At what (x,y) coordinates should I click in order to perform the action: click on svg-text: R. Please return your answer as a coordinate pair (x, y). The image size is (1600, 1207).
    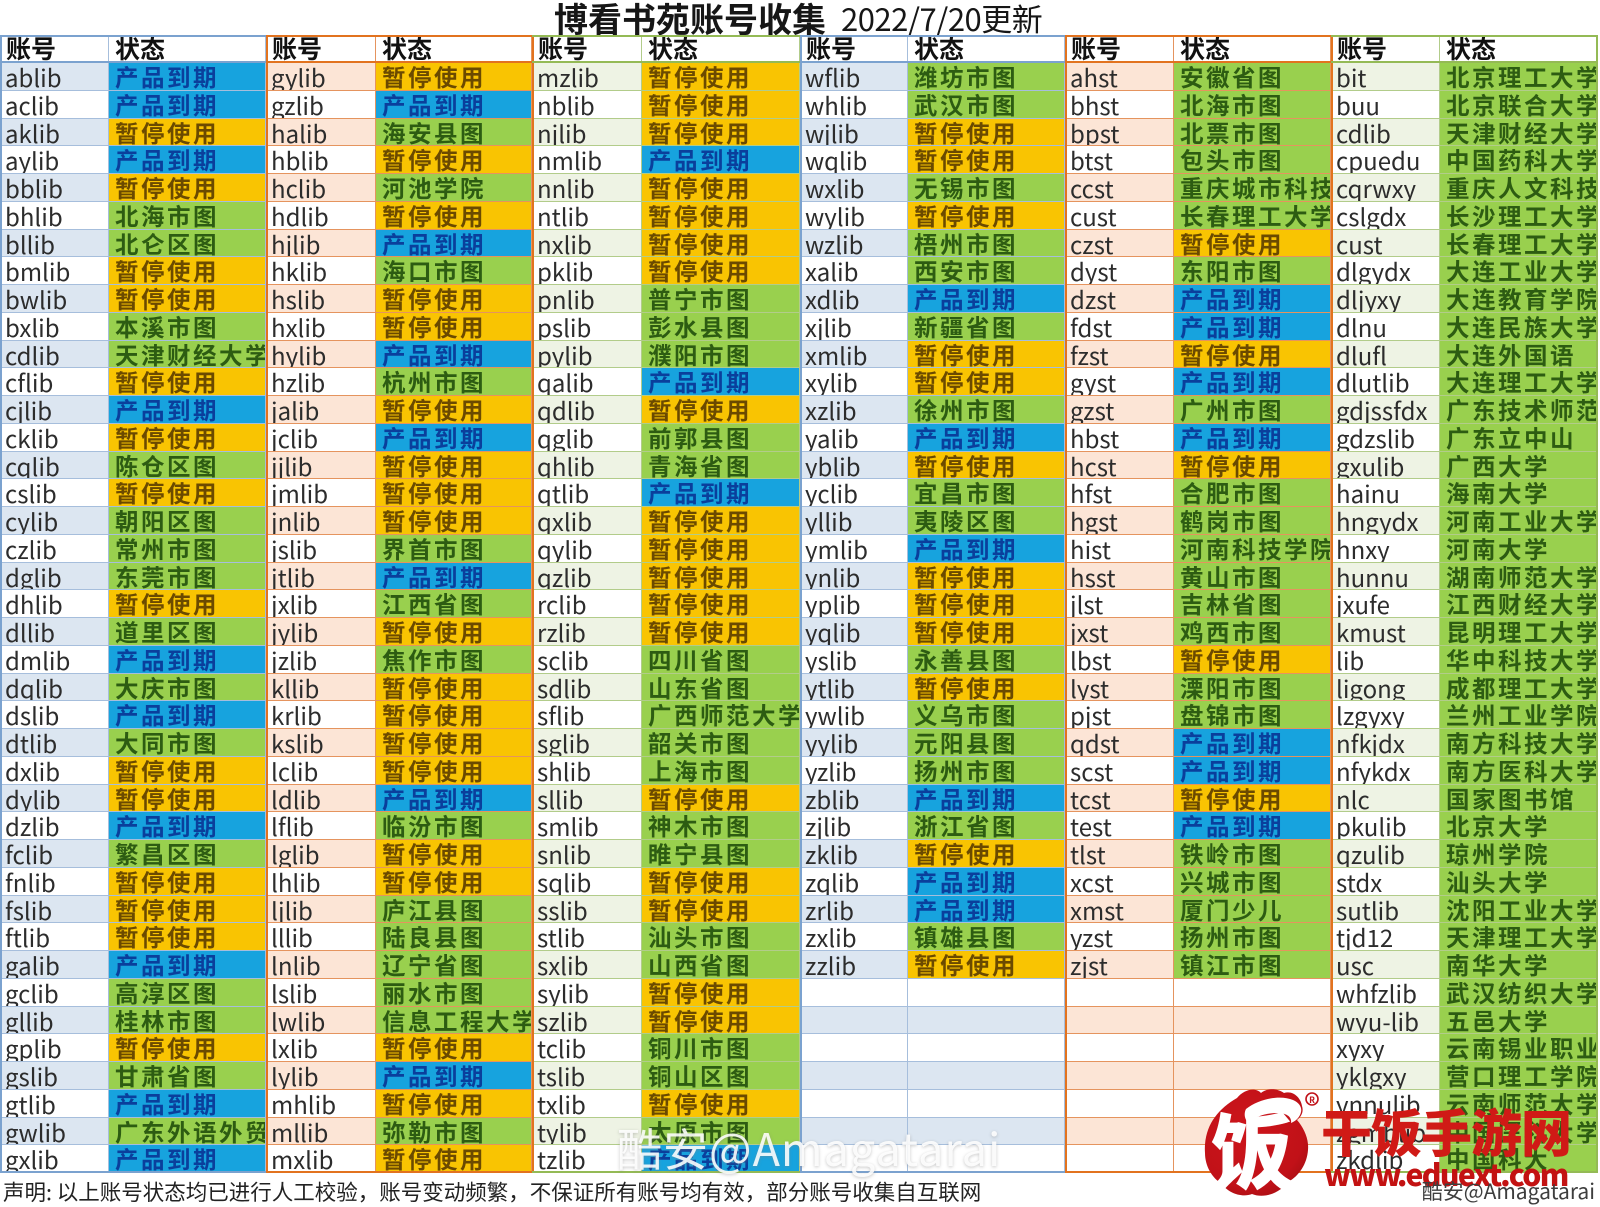
    Looking at the image, I should click on (1312, 1100).